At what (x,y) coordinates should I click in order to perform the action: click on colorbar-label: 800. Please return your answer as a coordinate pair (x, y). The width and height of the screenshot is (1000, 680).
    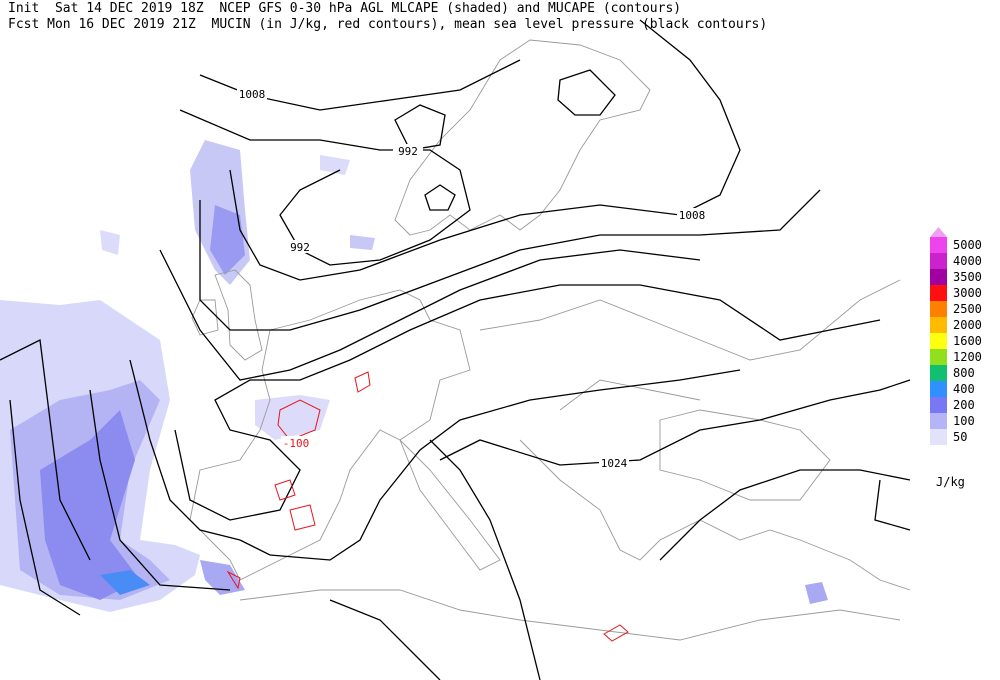
    Looking at the image, I should click on (964, 373).